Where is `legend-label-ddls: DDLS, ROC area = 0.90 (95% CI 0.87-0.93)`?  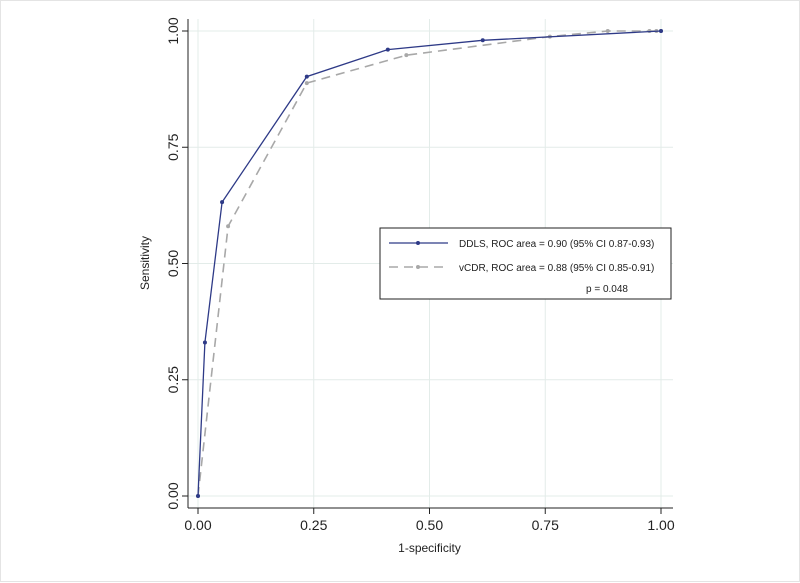
legend-label-ddls: DDLS, ROC area = 0.90 (95% CI 0.87-0.93) is located at coordinates (556, 244).